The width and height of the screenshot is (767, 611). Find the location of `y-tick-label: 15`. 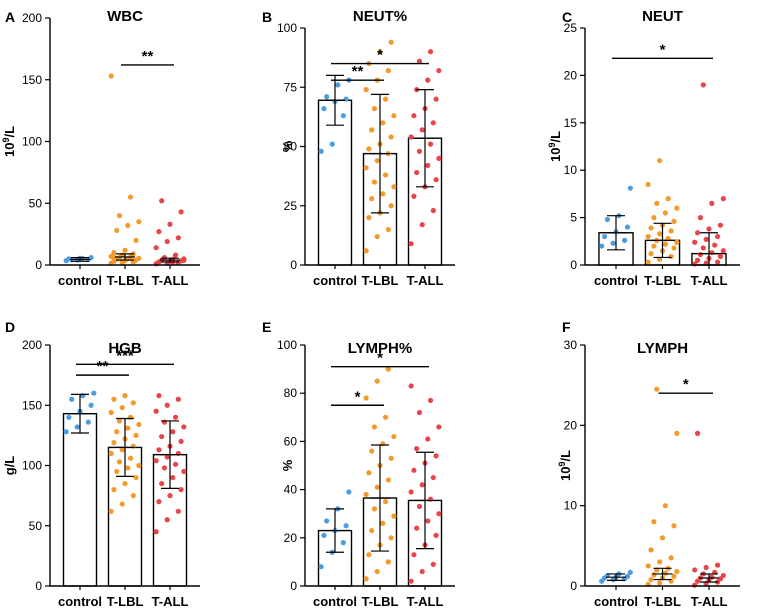

y-tick-label: 15 is located at coordinates (571, 123).